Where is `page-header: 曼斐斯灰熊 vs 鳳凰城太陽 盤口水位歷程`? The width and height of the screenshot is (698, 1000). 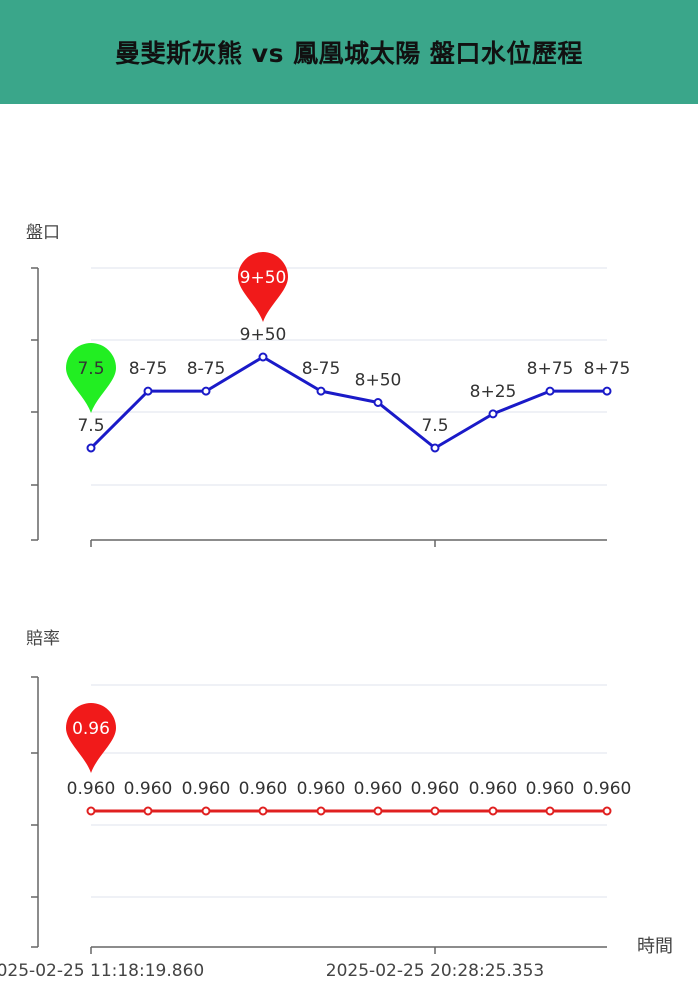
page-header: 曼斐斯灰熊 vs 鳳凰城太陽 盤口水位歷程 is located at coordinates (349, 52).